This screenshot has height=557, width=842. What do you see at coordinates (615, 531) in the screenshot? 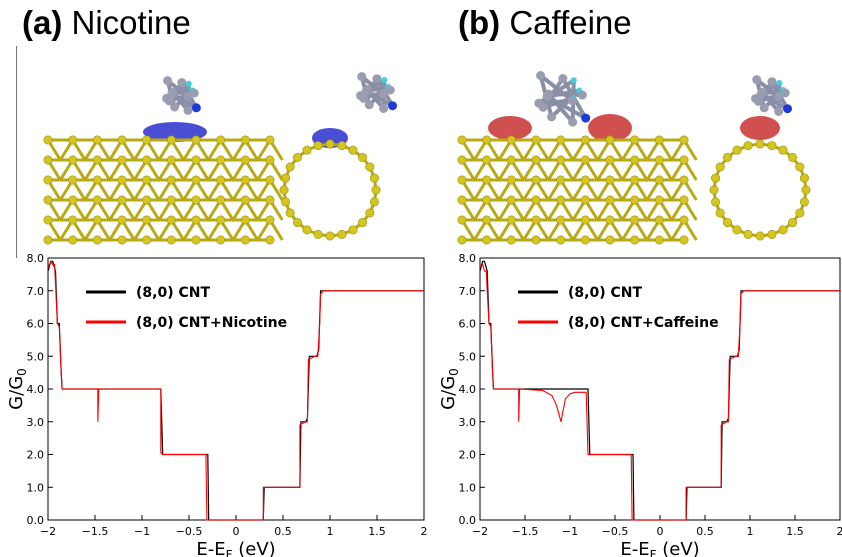
I see `x-tick-label: −0.5` at bounding box center [615, 531].